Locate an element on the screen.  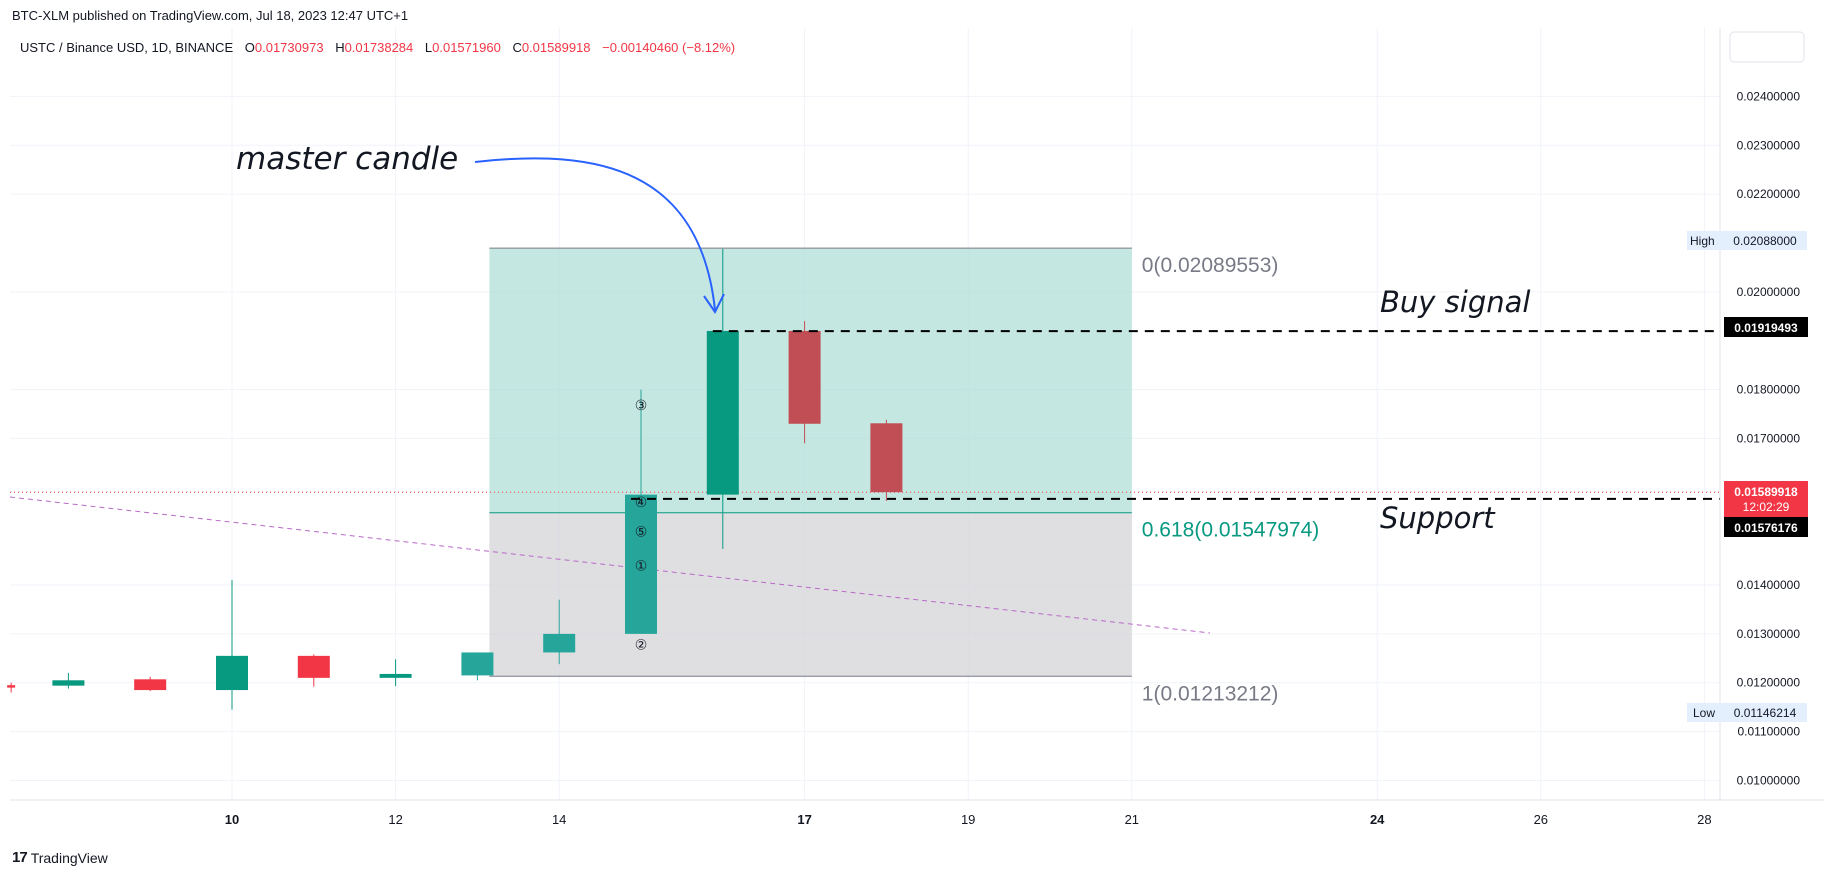
price-tick-label: 0.02200000 is located at coordinates (1769, 194).